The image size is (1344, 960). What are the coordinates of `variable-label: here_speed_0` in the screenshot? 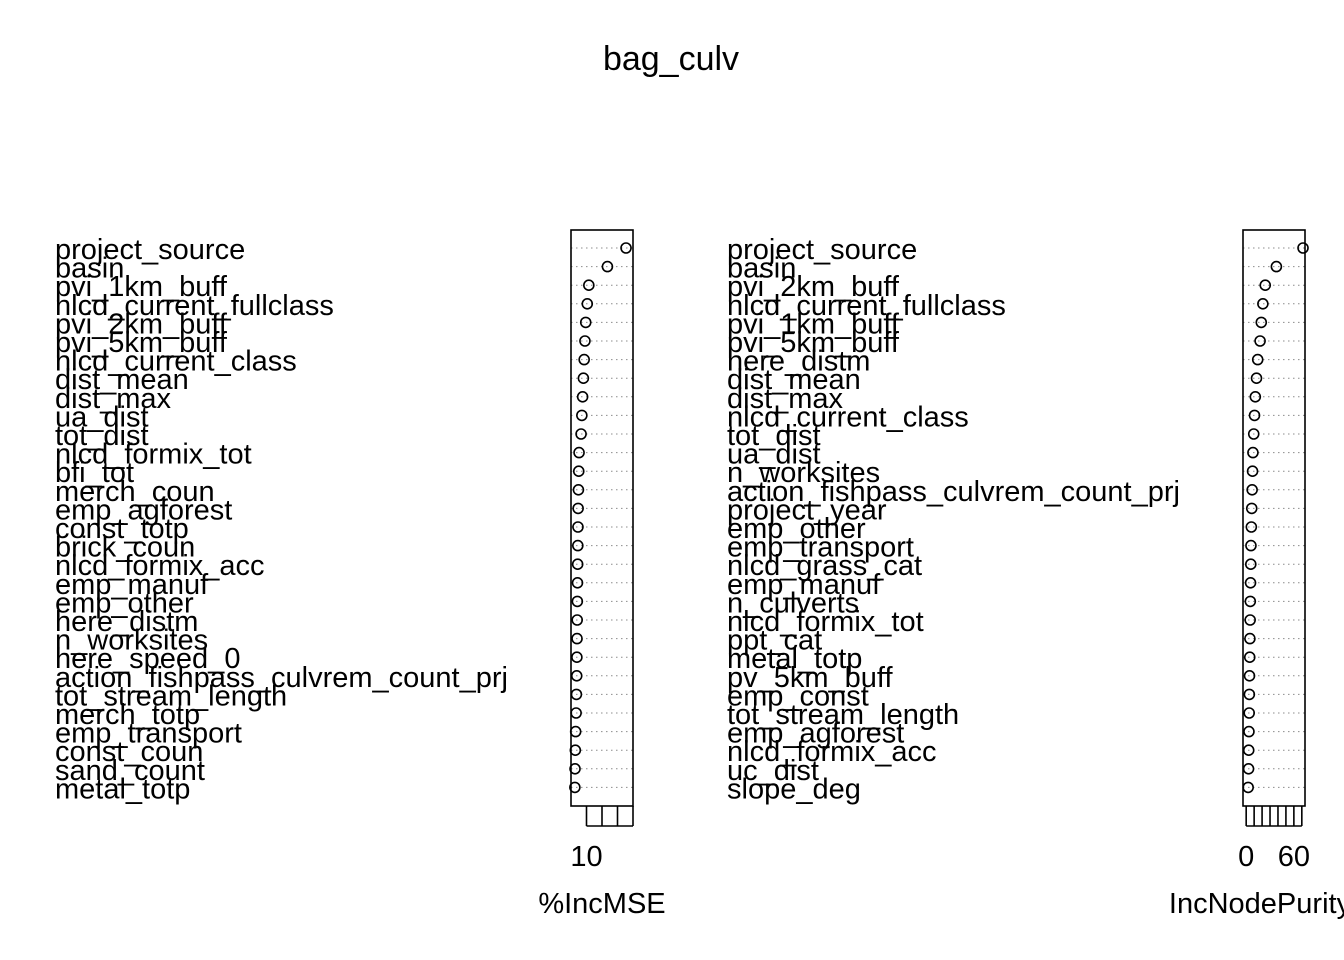 It's located at (147, 659).